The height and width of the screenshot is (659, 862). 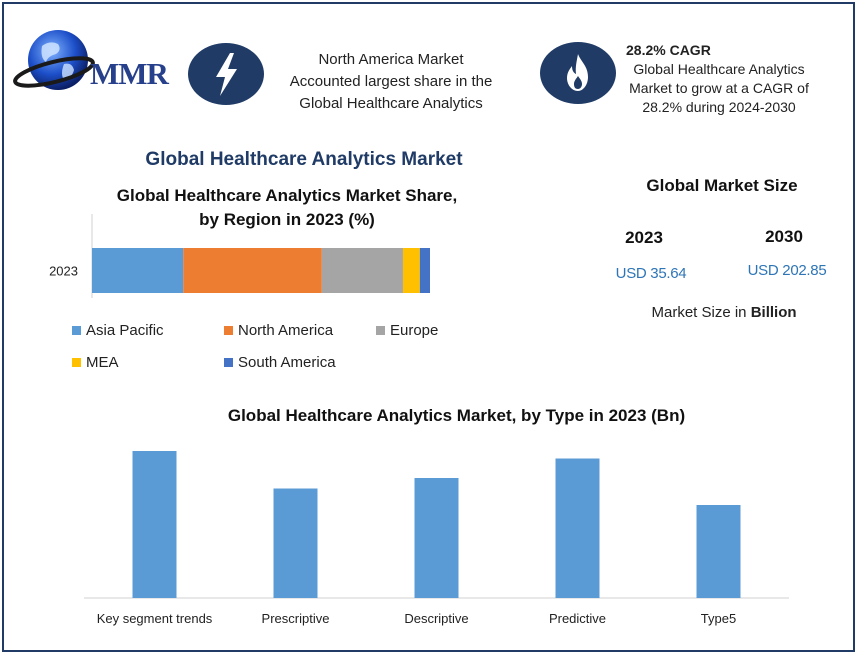 I want to click on info1-line: Accounted largest share in the, so click(x=391, y=81).